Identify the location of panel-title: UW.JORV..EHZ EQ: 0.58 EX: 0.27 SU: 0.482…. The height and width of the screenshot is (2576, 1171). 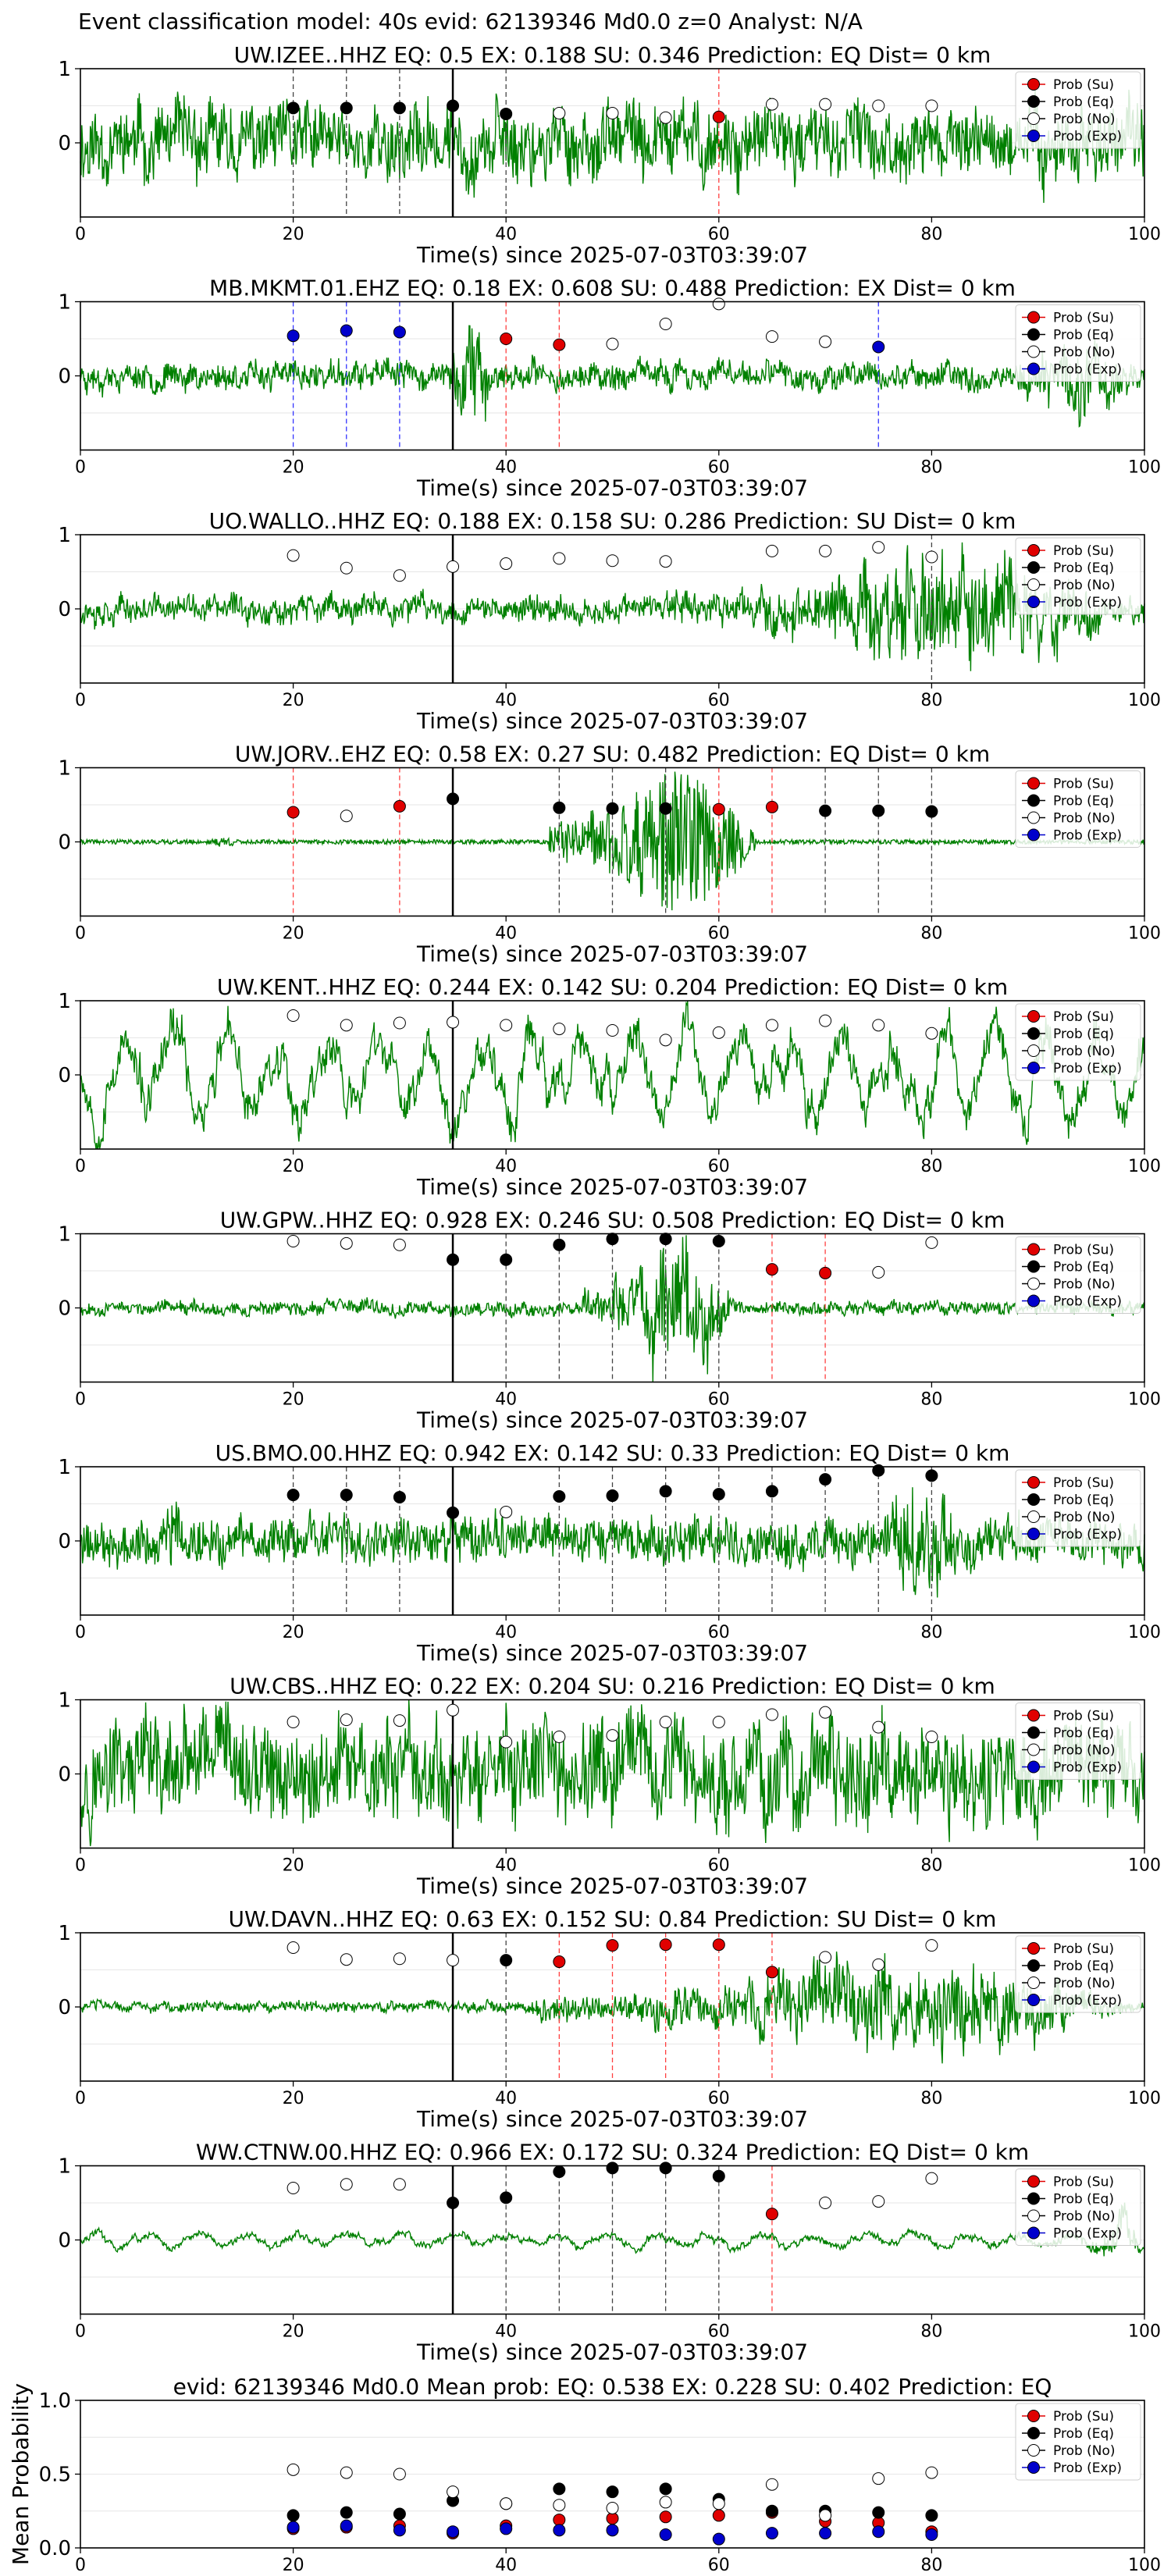
(612, 754).